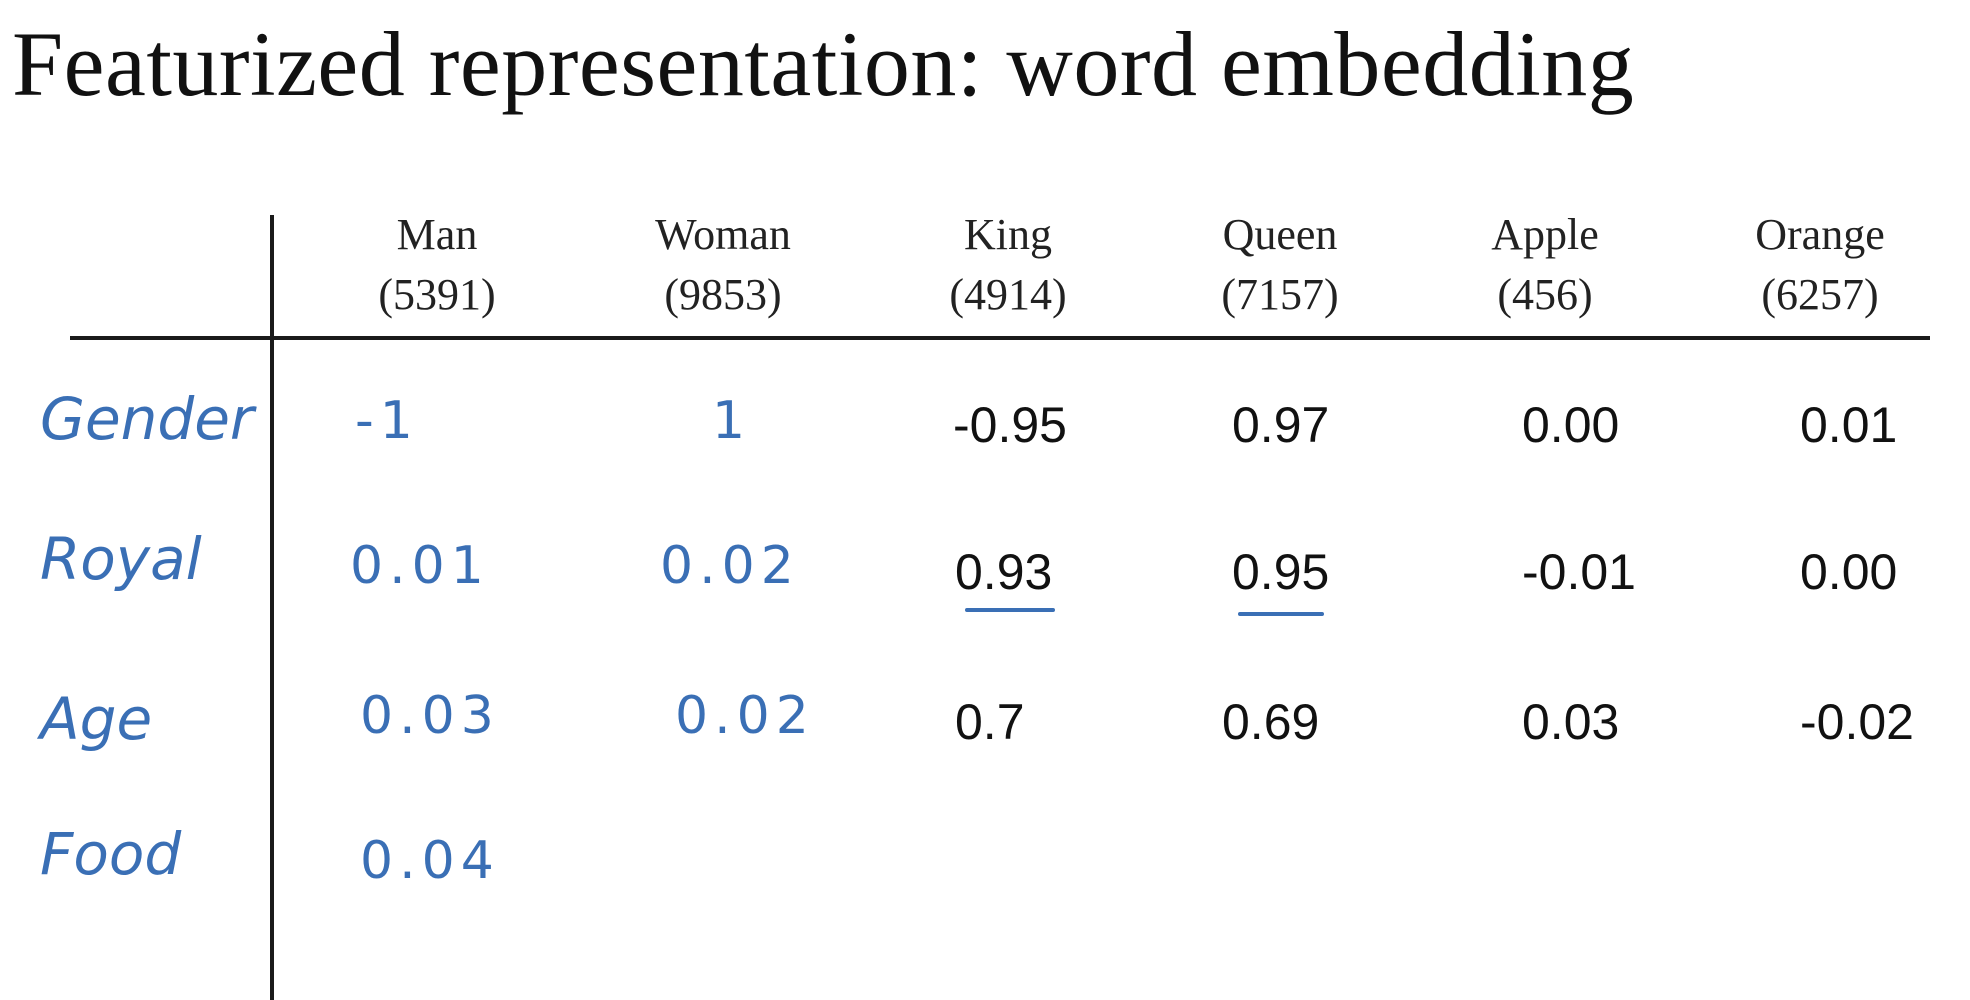 This screenshot has width=1970, height=1000. Describe the element at coordinates (1004, 572) in the screenshot. I see `cell-royal-king: 0.93` at that location.